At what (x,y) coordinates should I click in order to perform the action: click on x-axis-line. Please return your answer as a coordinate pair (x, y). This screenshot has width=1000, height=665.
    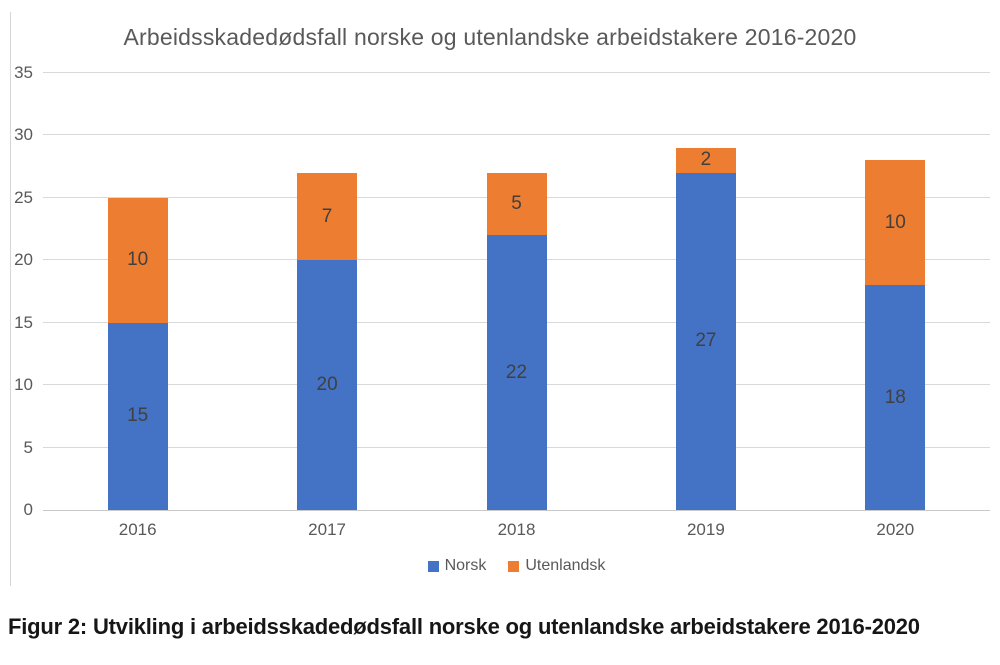
    Looking at the image, I should click on (516, 510).